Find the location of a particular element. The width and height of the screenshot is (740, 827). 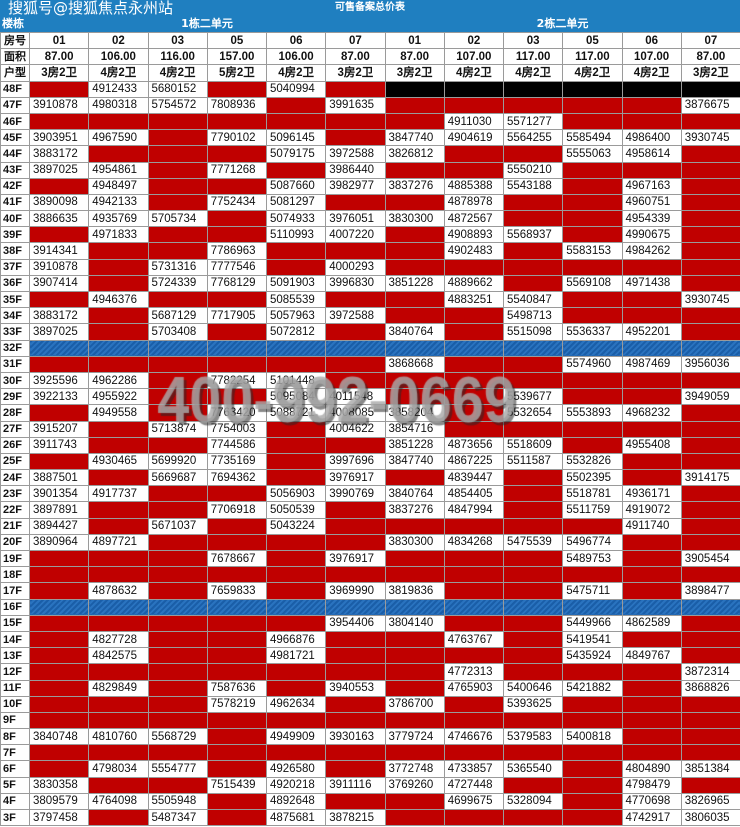

price-cell: 3905454 is located at coordinates (710, 558).